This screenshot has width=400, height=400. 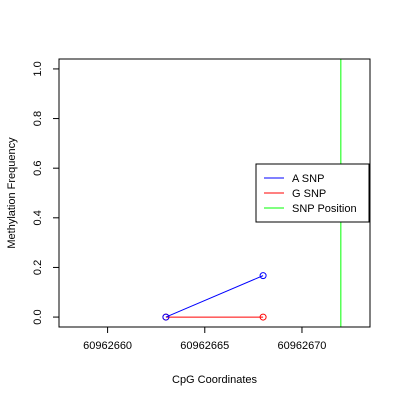 I want to click on y-axis-label: Methylation Frequency, so click(x=12, y=193).